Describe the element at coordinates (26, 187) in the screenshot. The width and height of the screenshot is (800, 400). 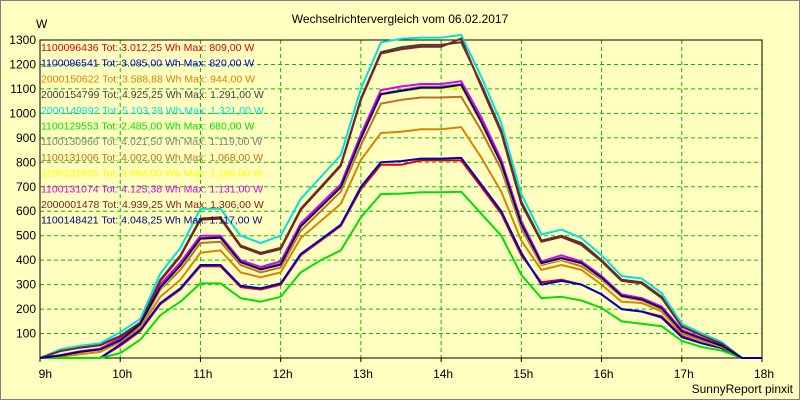
I see `y-tick-label: 700` at that location.